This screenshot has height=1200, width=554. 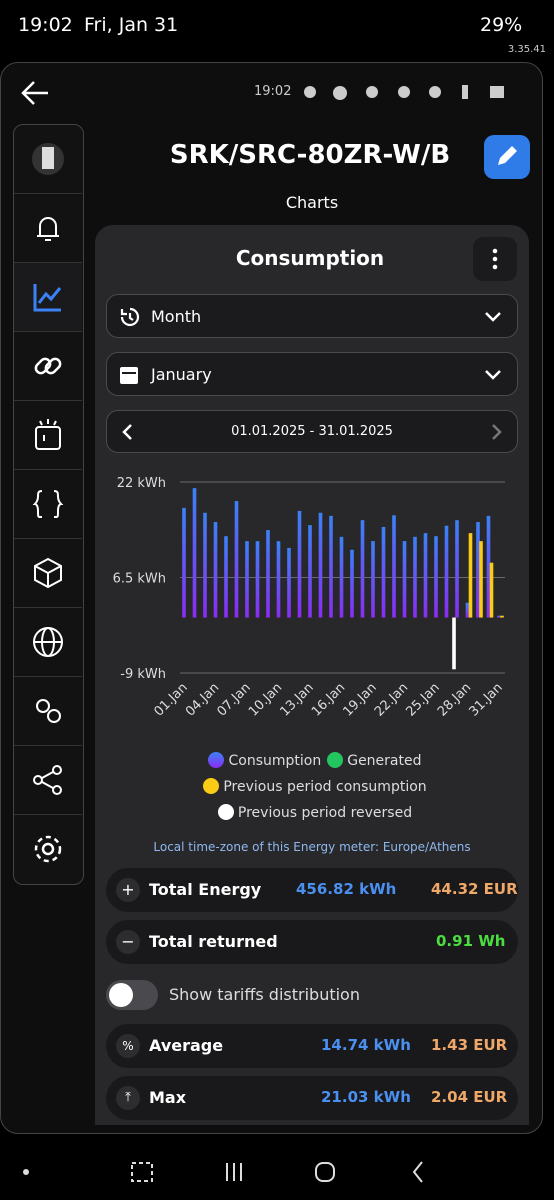 What do you see at coordinates (346, 889) in the screenshot?
I see `energy-value: 456.82 kWh` at bounding box center [346, 889].